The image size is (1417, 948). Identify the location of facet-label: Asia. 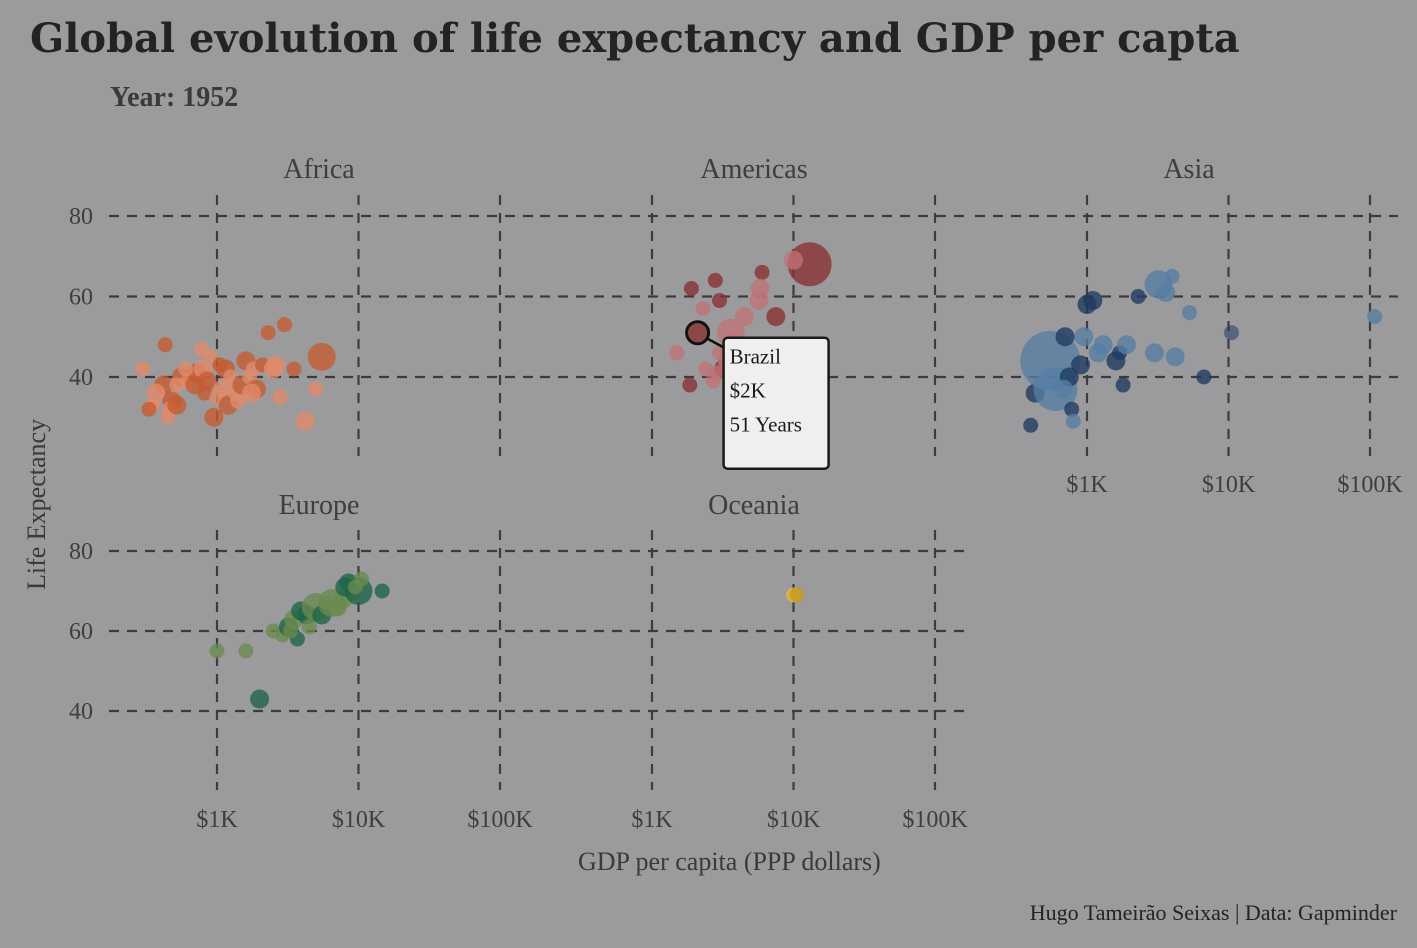
(1189, 169).